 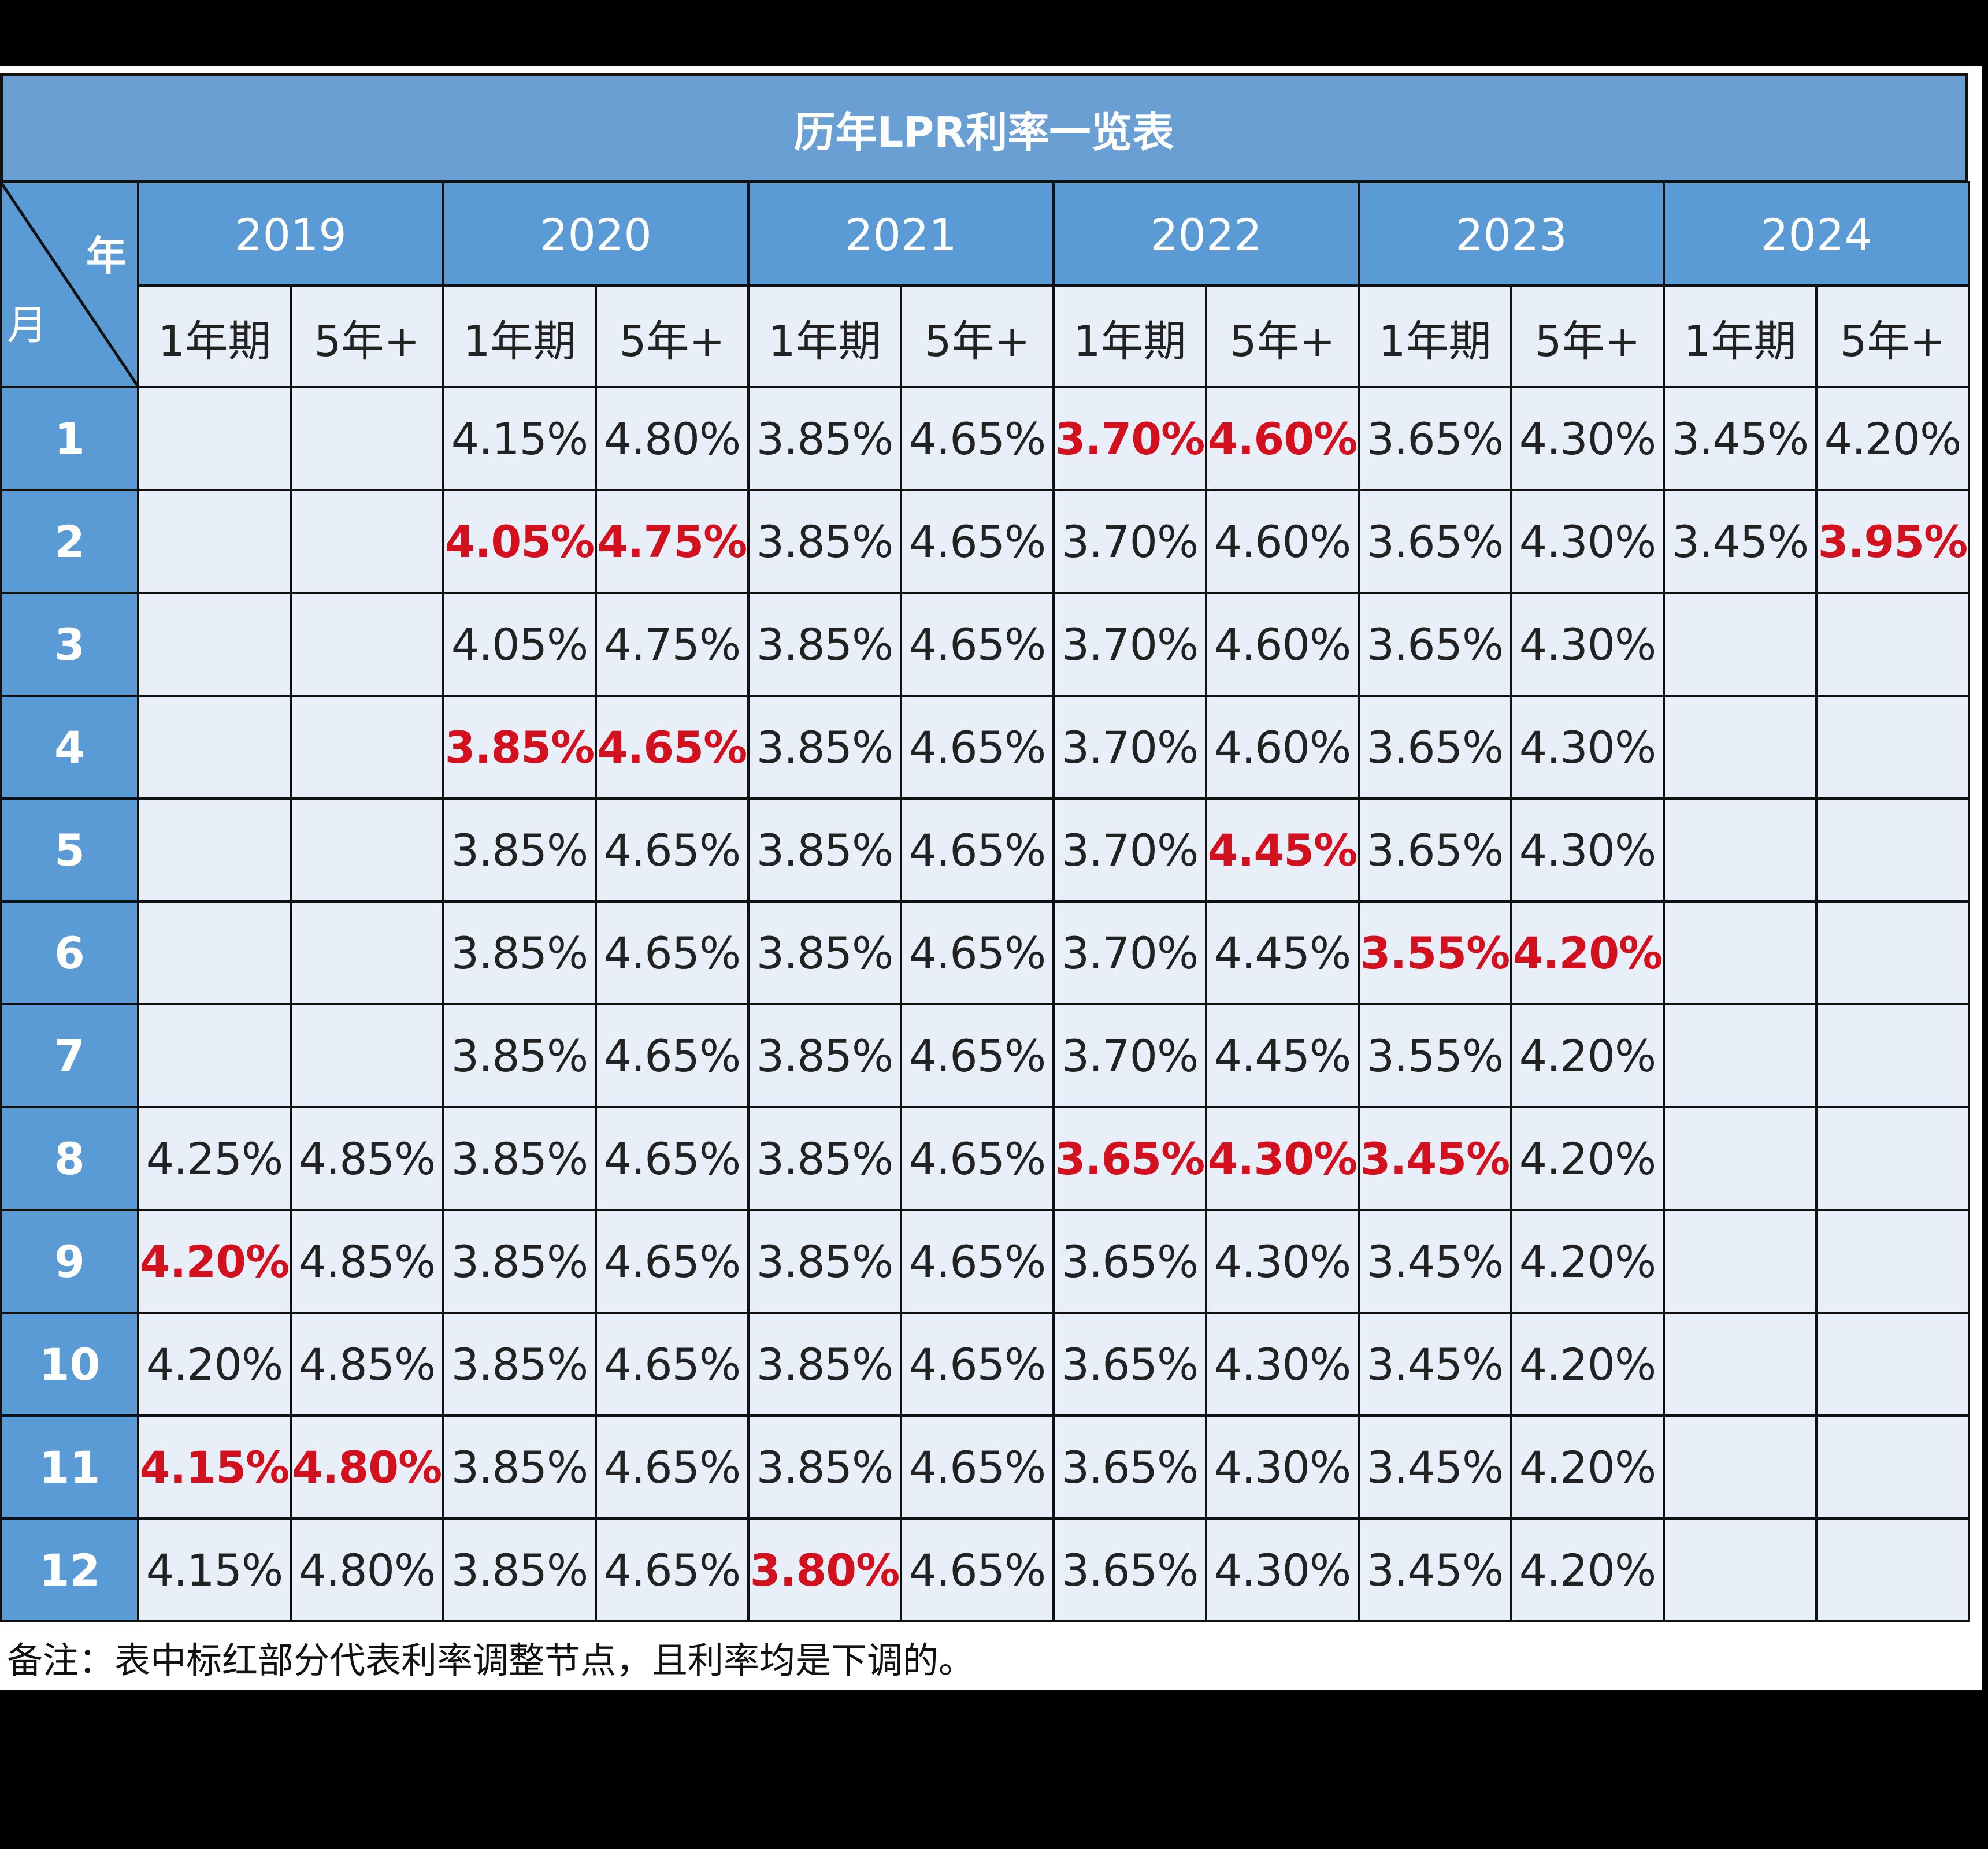 I want to click on month-label: 9, so click(x=69, y=1261).